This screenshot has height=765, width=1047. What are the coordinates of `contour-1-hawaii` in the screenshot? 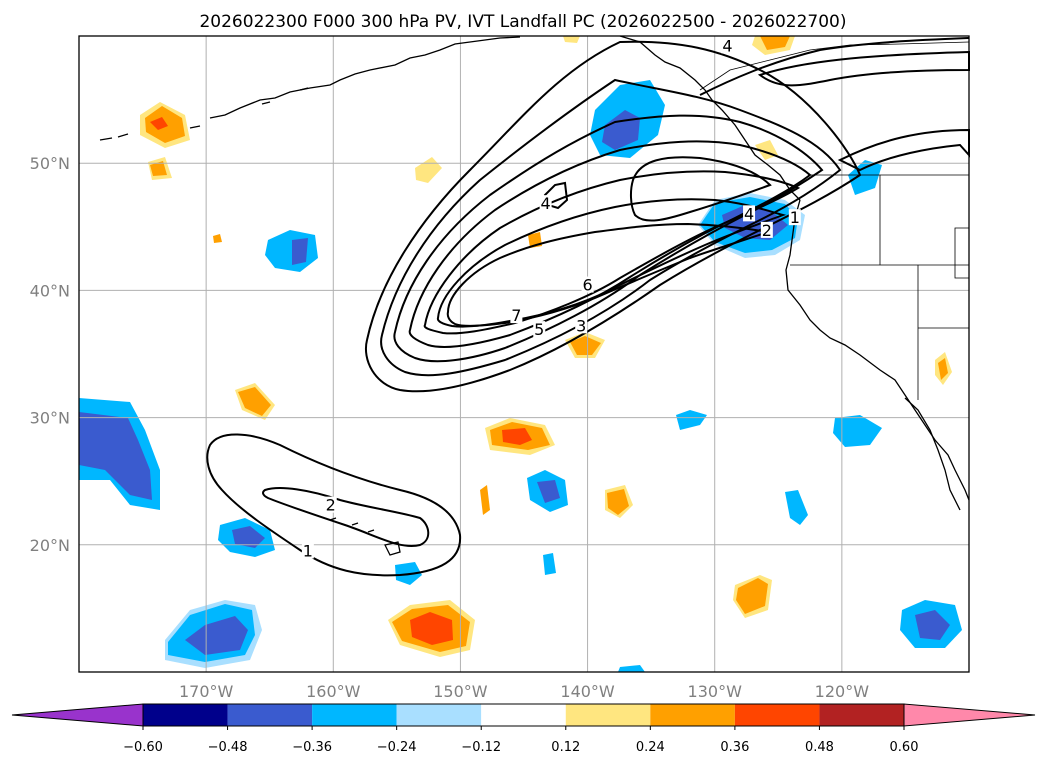 It's located at (334, 505).